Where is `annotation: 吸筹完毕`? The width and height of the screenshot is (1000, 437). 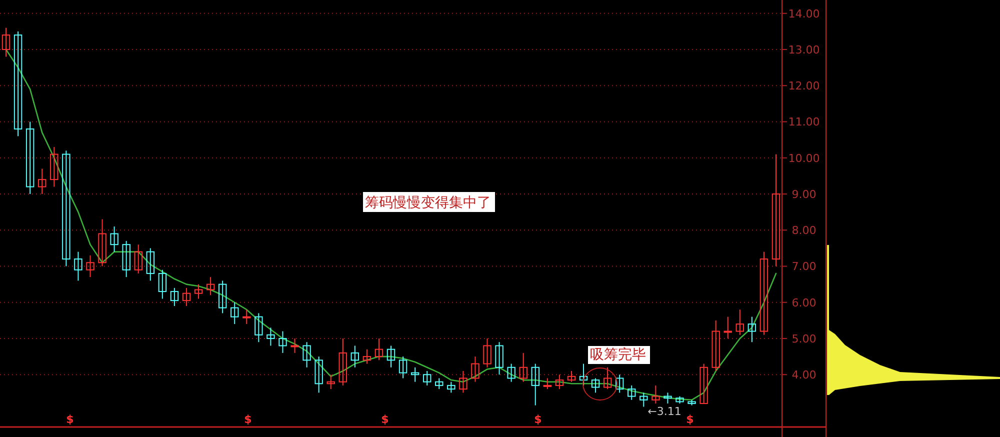 annotation: 吸筹完毕 is located at coordinates (618, 355).